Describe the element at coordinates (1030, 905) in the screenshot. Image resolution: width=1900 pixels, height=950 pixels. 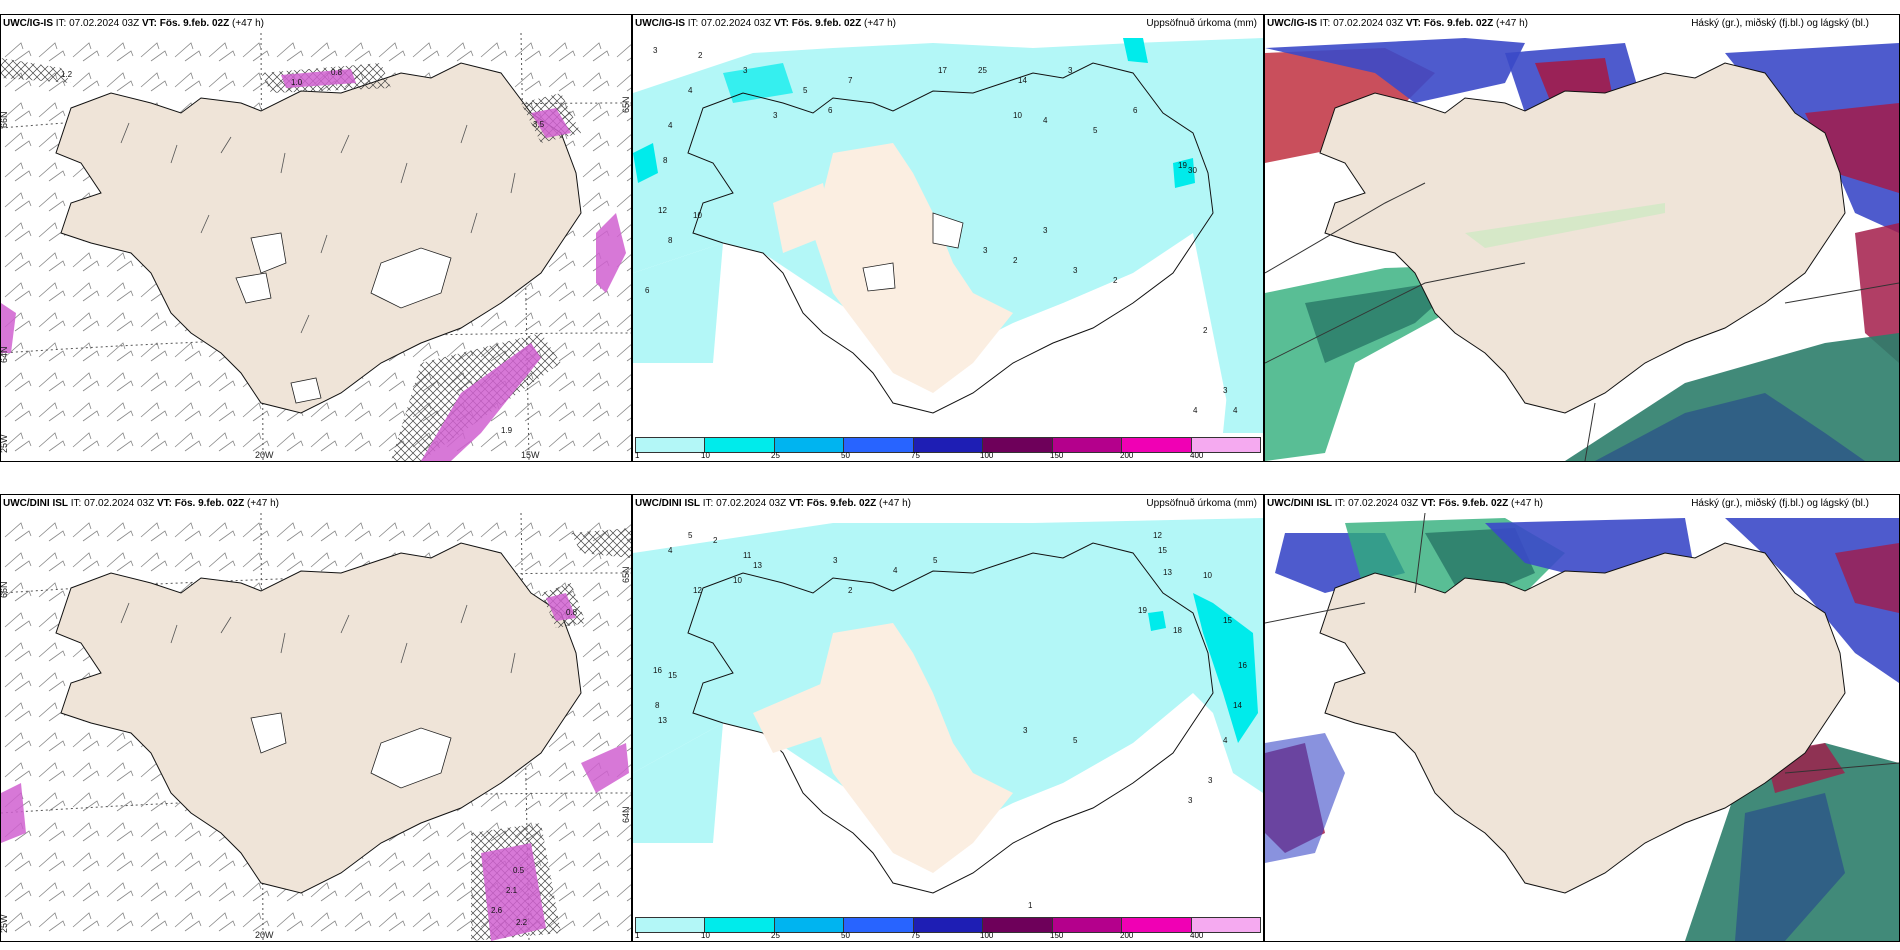
I see `svg-text: 1` at that location.